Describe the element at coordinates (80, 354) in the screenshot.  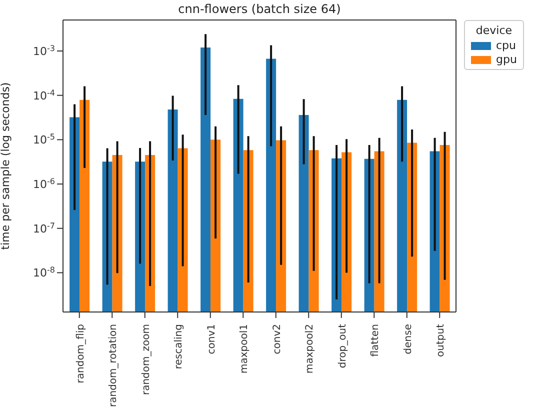
I see `x-tick-label: random_flip` at that location.